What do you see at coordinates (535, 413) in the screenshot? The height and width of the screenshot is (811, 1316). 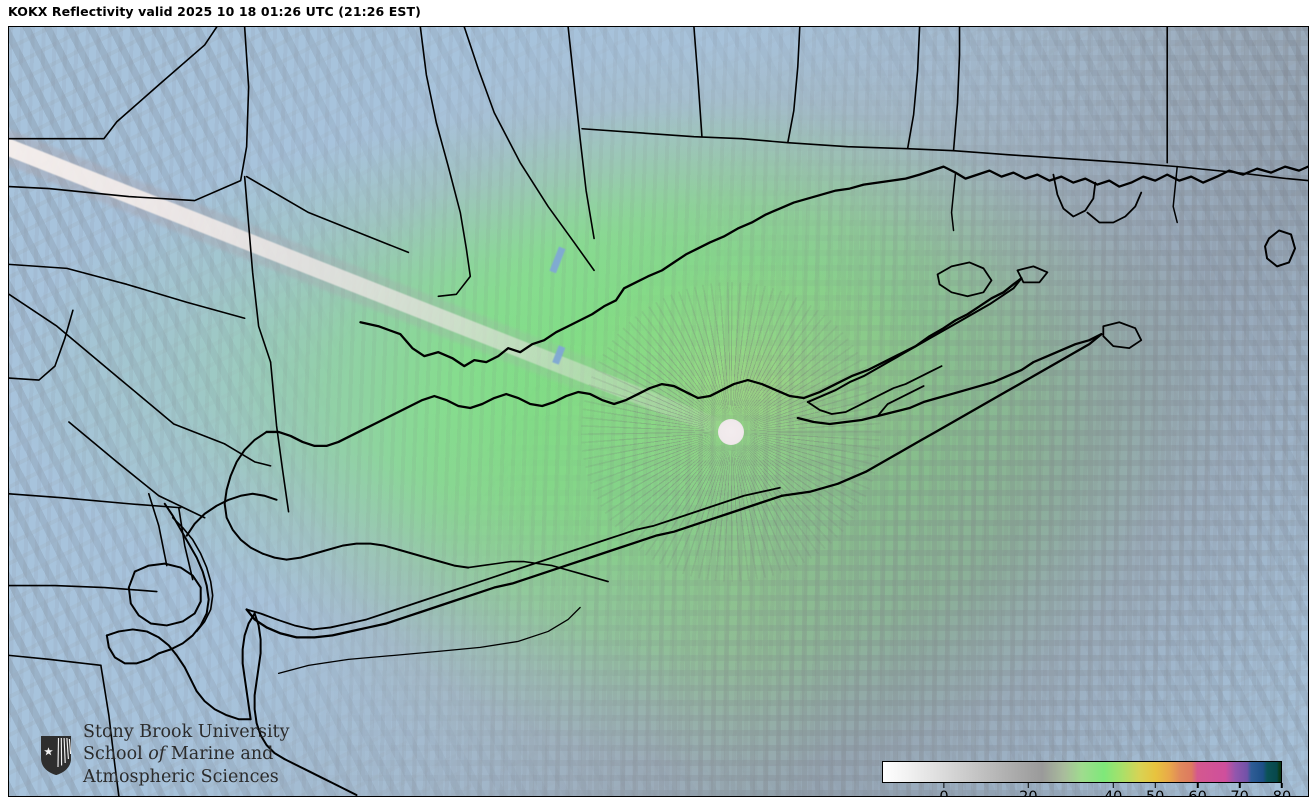 I see `coastline-north-shore` at bounding box center [535, 413].